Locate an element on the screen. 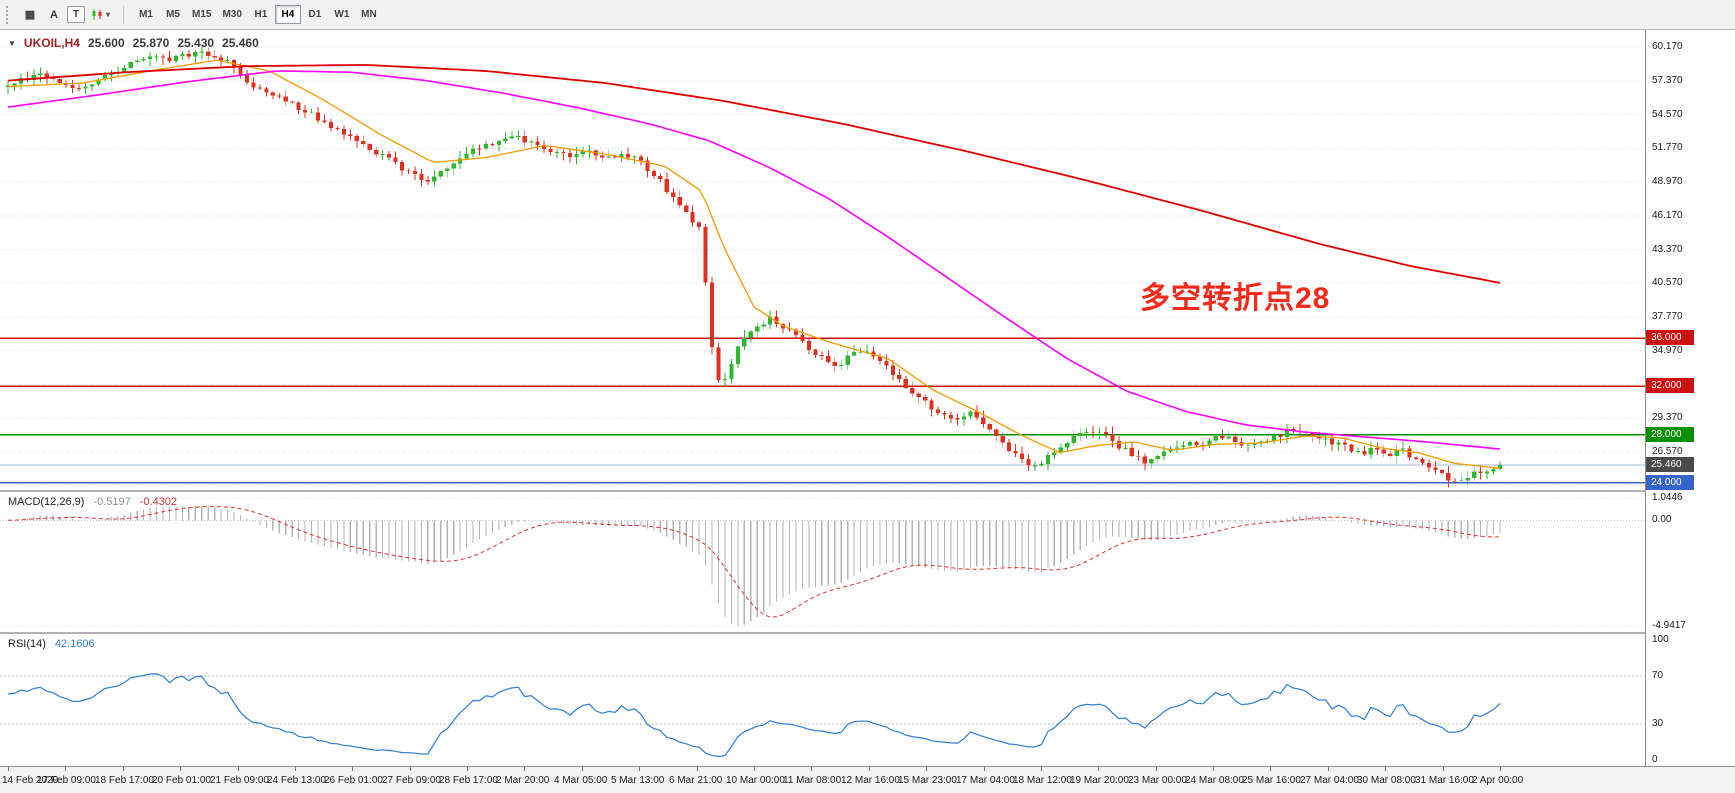 The height and width of the screenshot is (793, 1735). indicators-dropdown: ▾ is located at coordinates (100, 15).